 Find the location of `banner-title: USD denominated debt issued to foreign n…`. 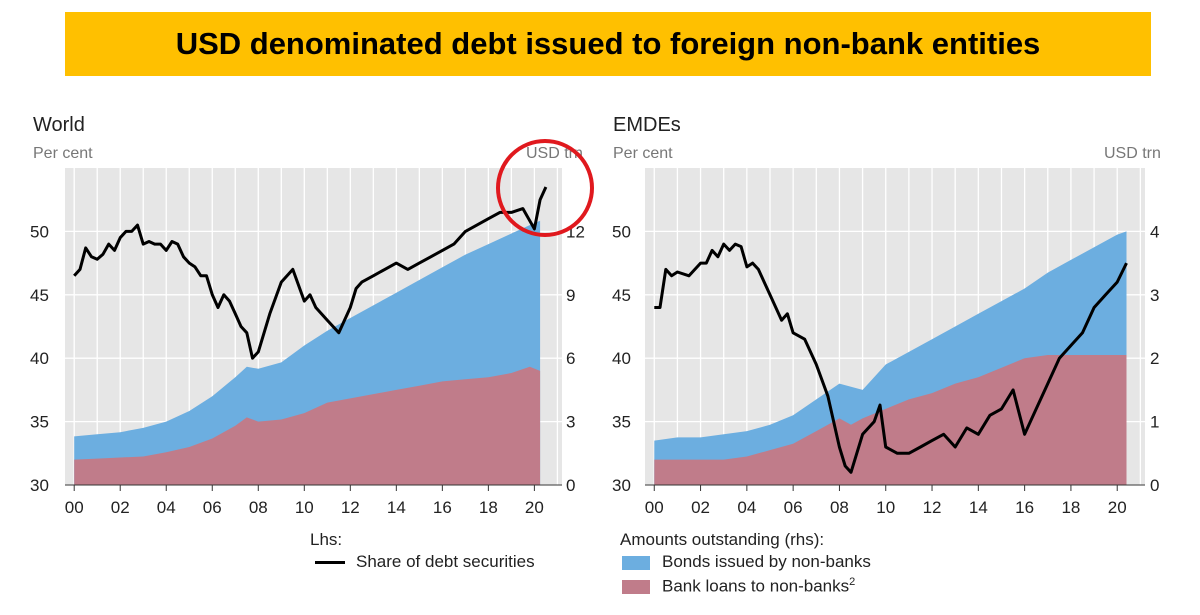

banner-title: USD denominated debt issued to foreign n… is located at coordinates (608, 43).